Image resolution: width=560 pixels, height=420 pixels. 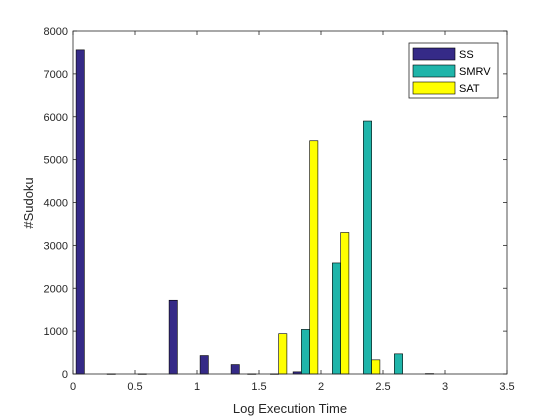 I want to click on y-tick-label: 2000, so click(x=56, y=289).